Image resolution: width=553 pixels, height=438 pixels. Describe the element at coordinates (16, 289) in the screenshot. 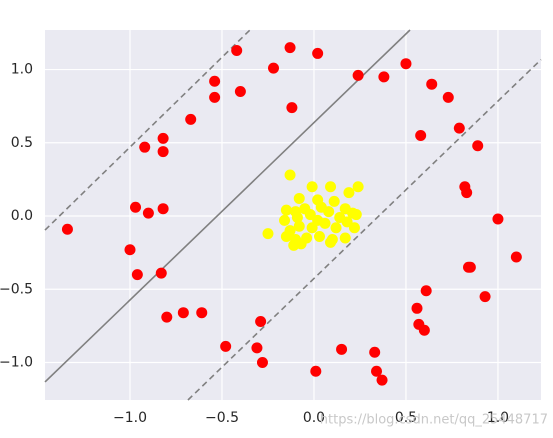

I see `y-tick-label: −0.5` at that location.